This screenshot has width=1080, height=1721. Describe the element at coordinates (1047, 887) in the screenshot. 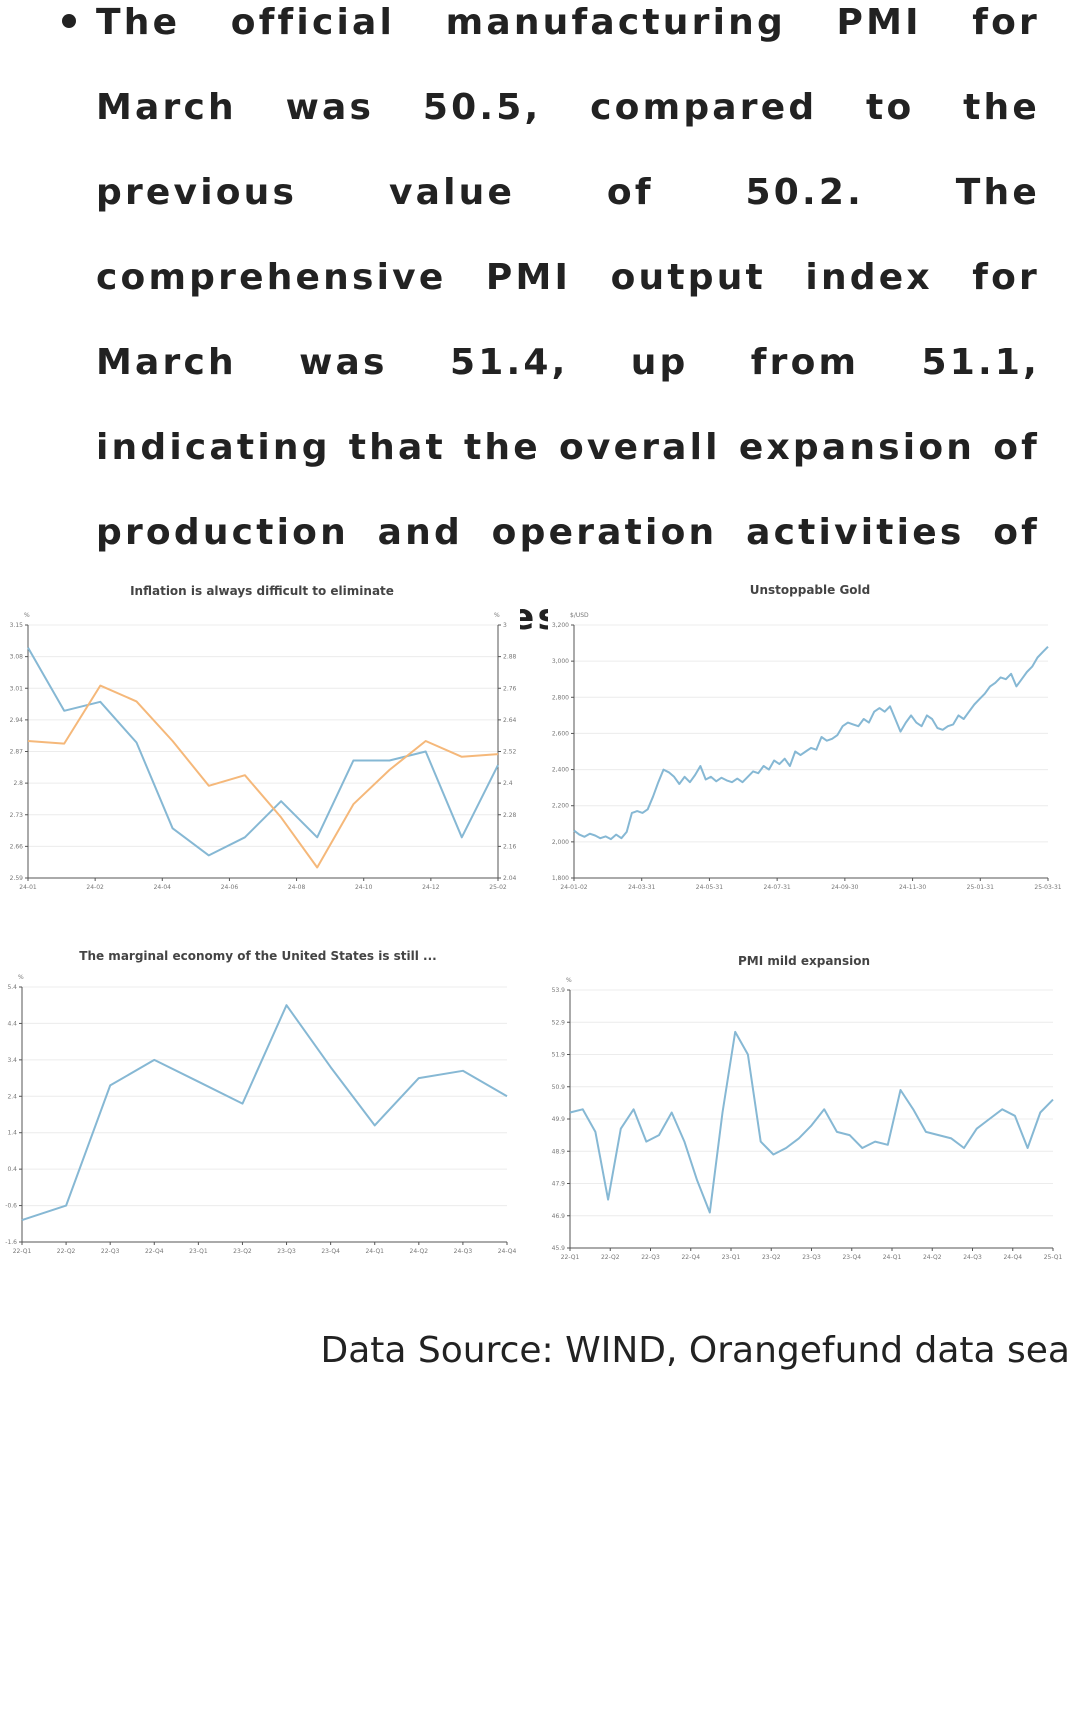

I see `x-tick-label: 25-03-31` at that location.